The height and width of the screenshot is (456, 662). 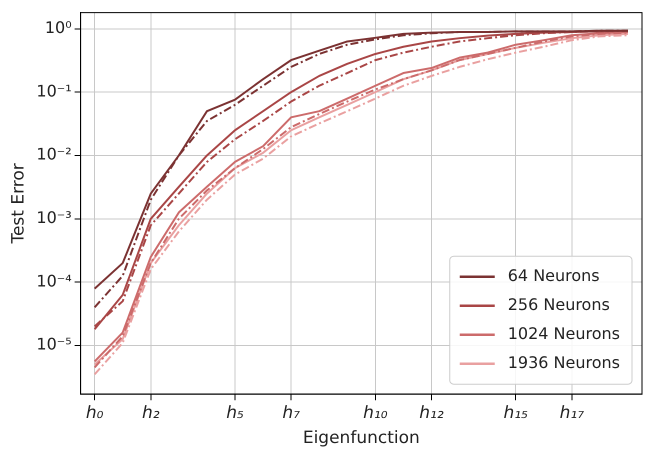 I want to click on y-tick-label: 10⁰, so click(x=58, y=27).